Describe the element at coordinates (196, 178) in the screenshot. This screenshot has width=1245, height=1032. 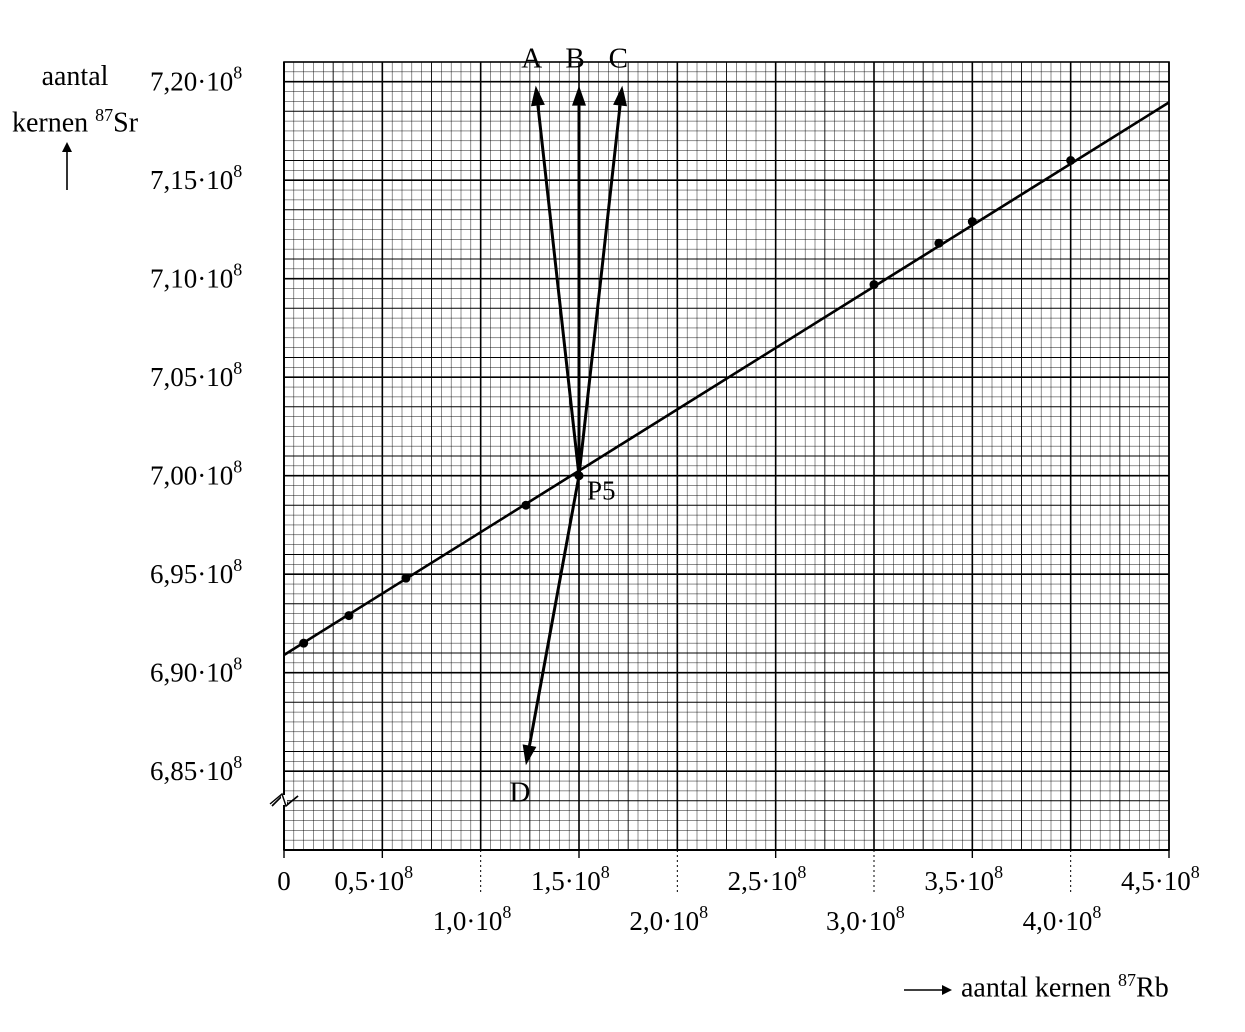
I see `y-tick-label: 7,15·10⁸` at that location.